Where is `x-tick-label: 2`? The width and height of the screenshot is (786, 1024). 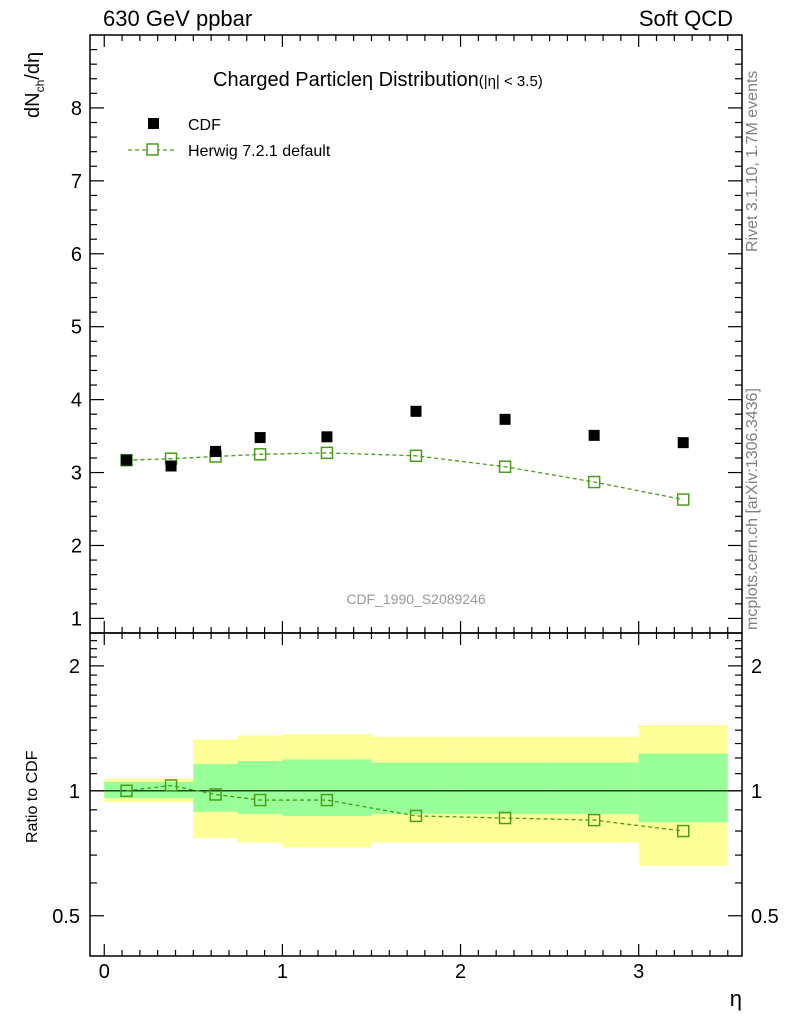
x-tick-label: 2 is located at coordinates (460, 972).